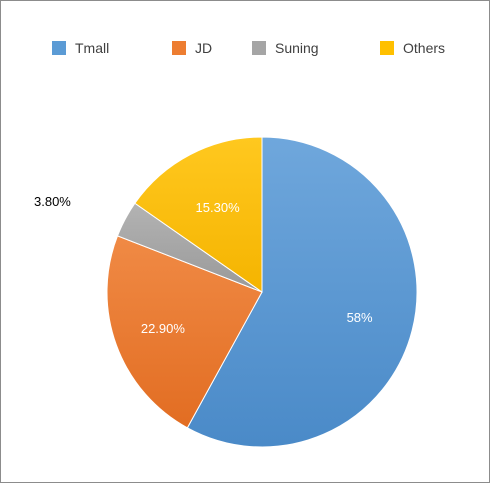 The width and height of the screenshot is (490, 483). What do you see at coordinates (218, 207) in the screenshot?
I see `data-label-others: 15.30%` at bounding box center [218, 207].